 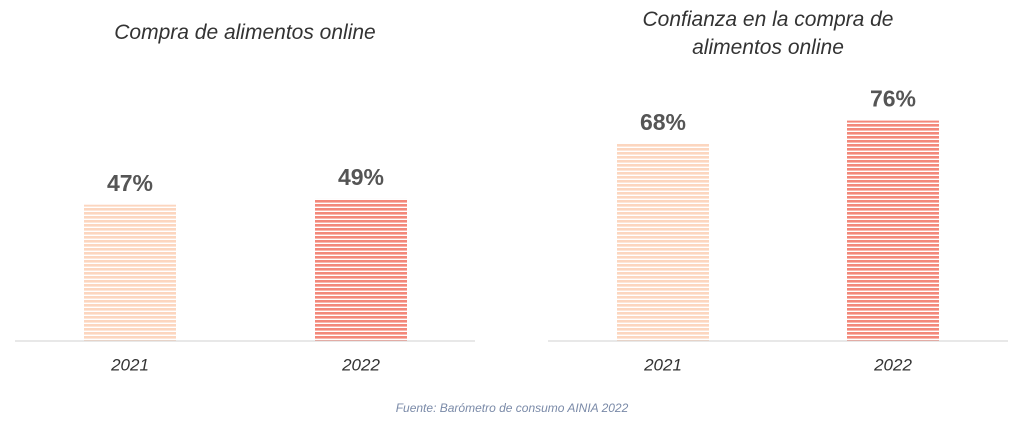 What do you see at coordinates (245, 32) in the screenshot?
I see `chart-title: Compra de alimentos online` at bounding box center [245, 32].